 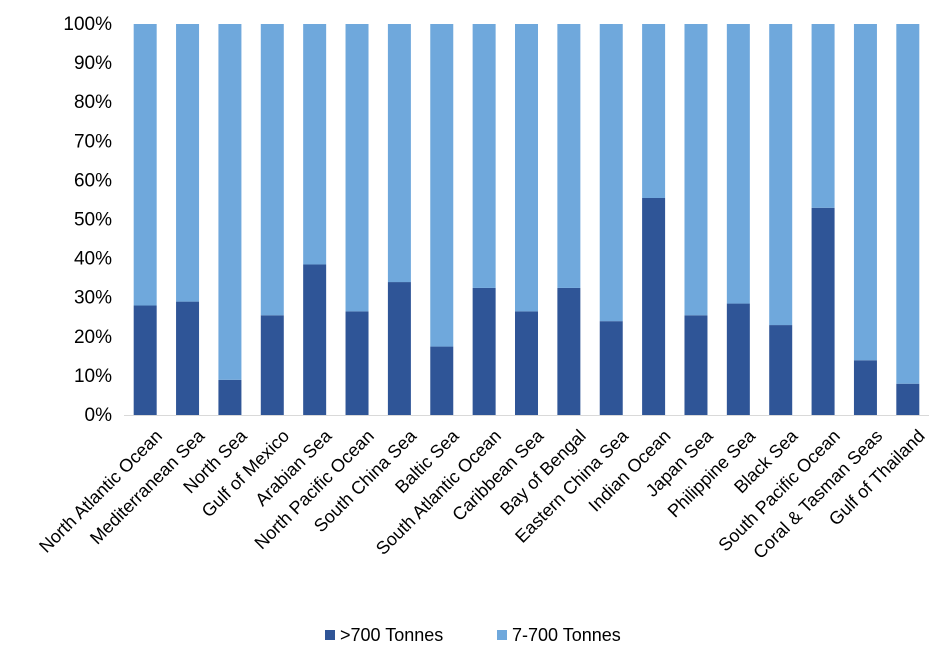 What do you see at coordinates (502, 635) in the screenshot?
I see `legend-swatch-7-700-tonnes` at bounding box center [502, 635].